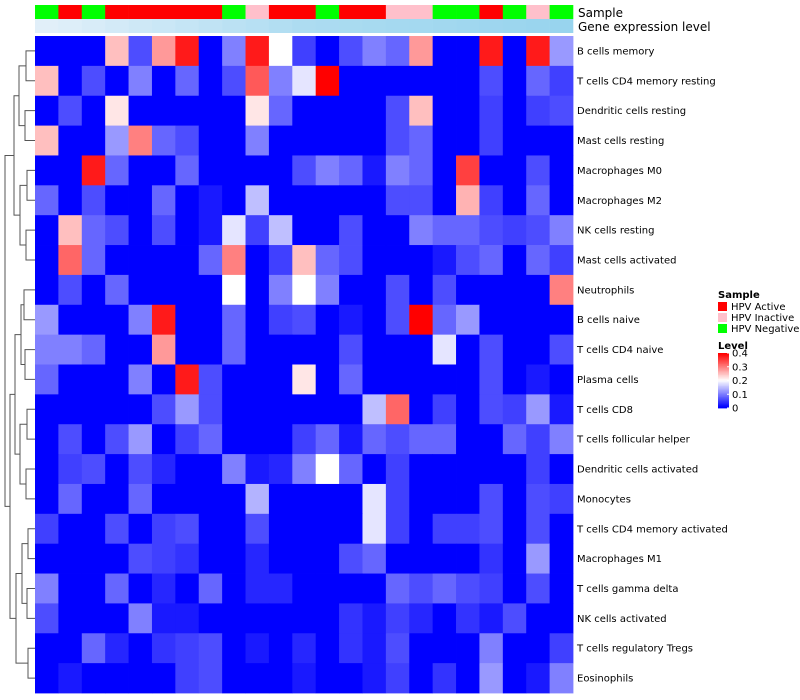 The width and height of the screenshot is (800, 700). What do you see at coordinates (615, 231) in the screenshot?
I see `row-label-nk-cells-resting: NK cells resting` at bounding box center [615, 231].